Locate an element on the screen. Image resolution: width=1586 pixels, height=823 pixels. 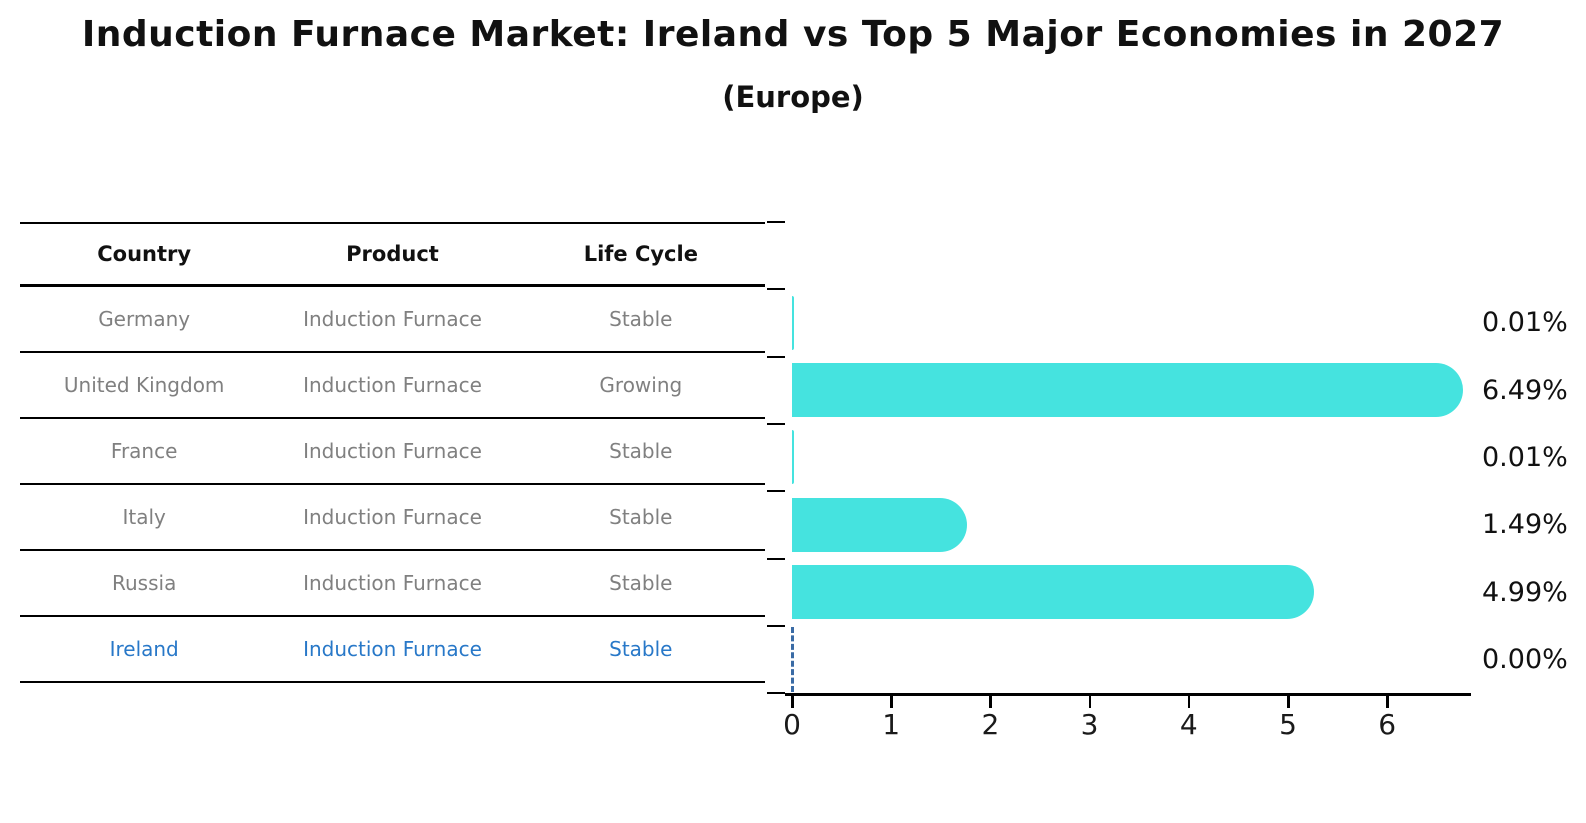
column-header-life-cycle: Life Cycle is located at coordinates (640, 254).